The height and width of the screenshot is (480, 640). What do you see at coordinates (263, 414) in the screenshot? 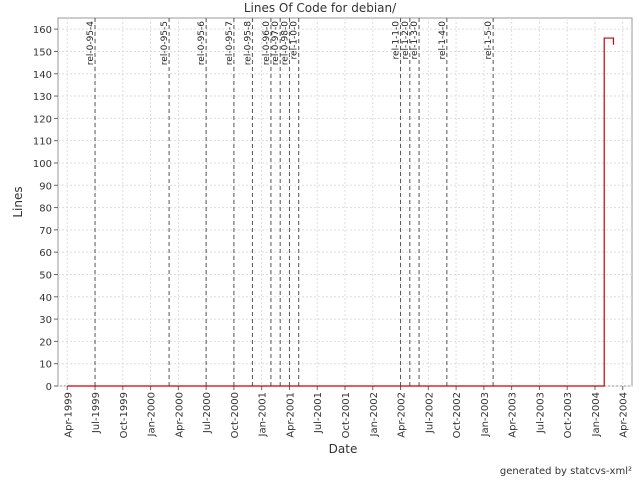
I see `x-tick-label: Jan-2001` at bounding box center [263, 414].